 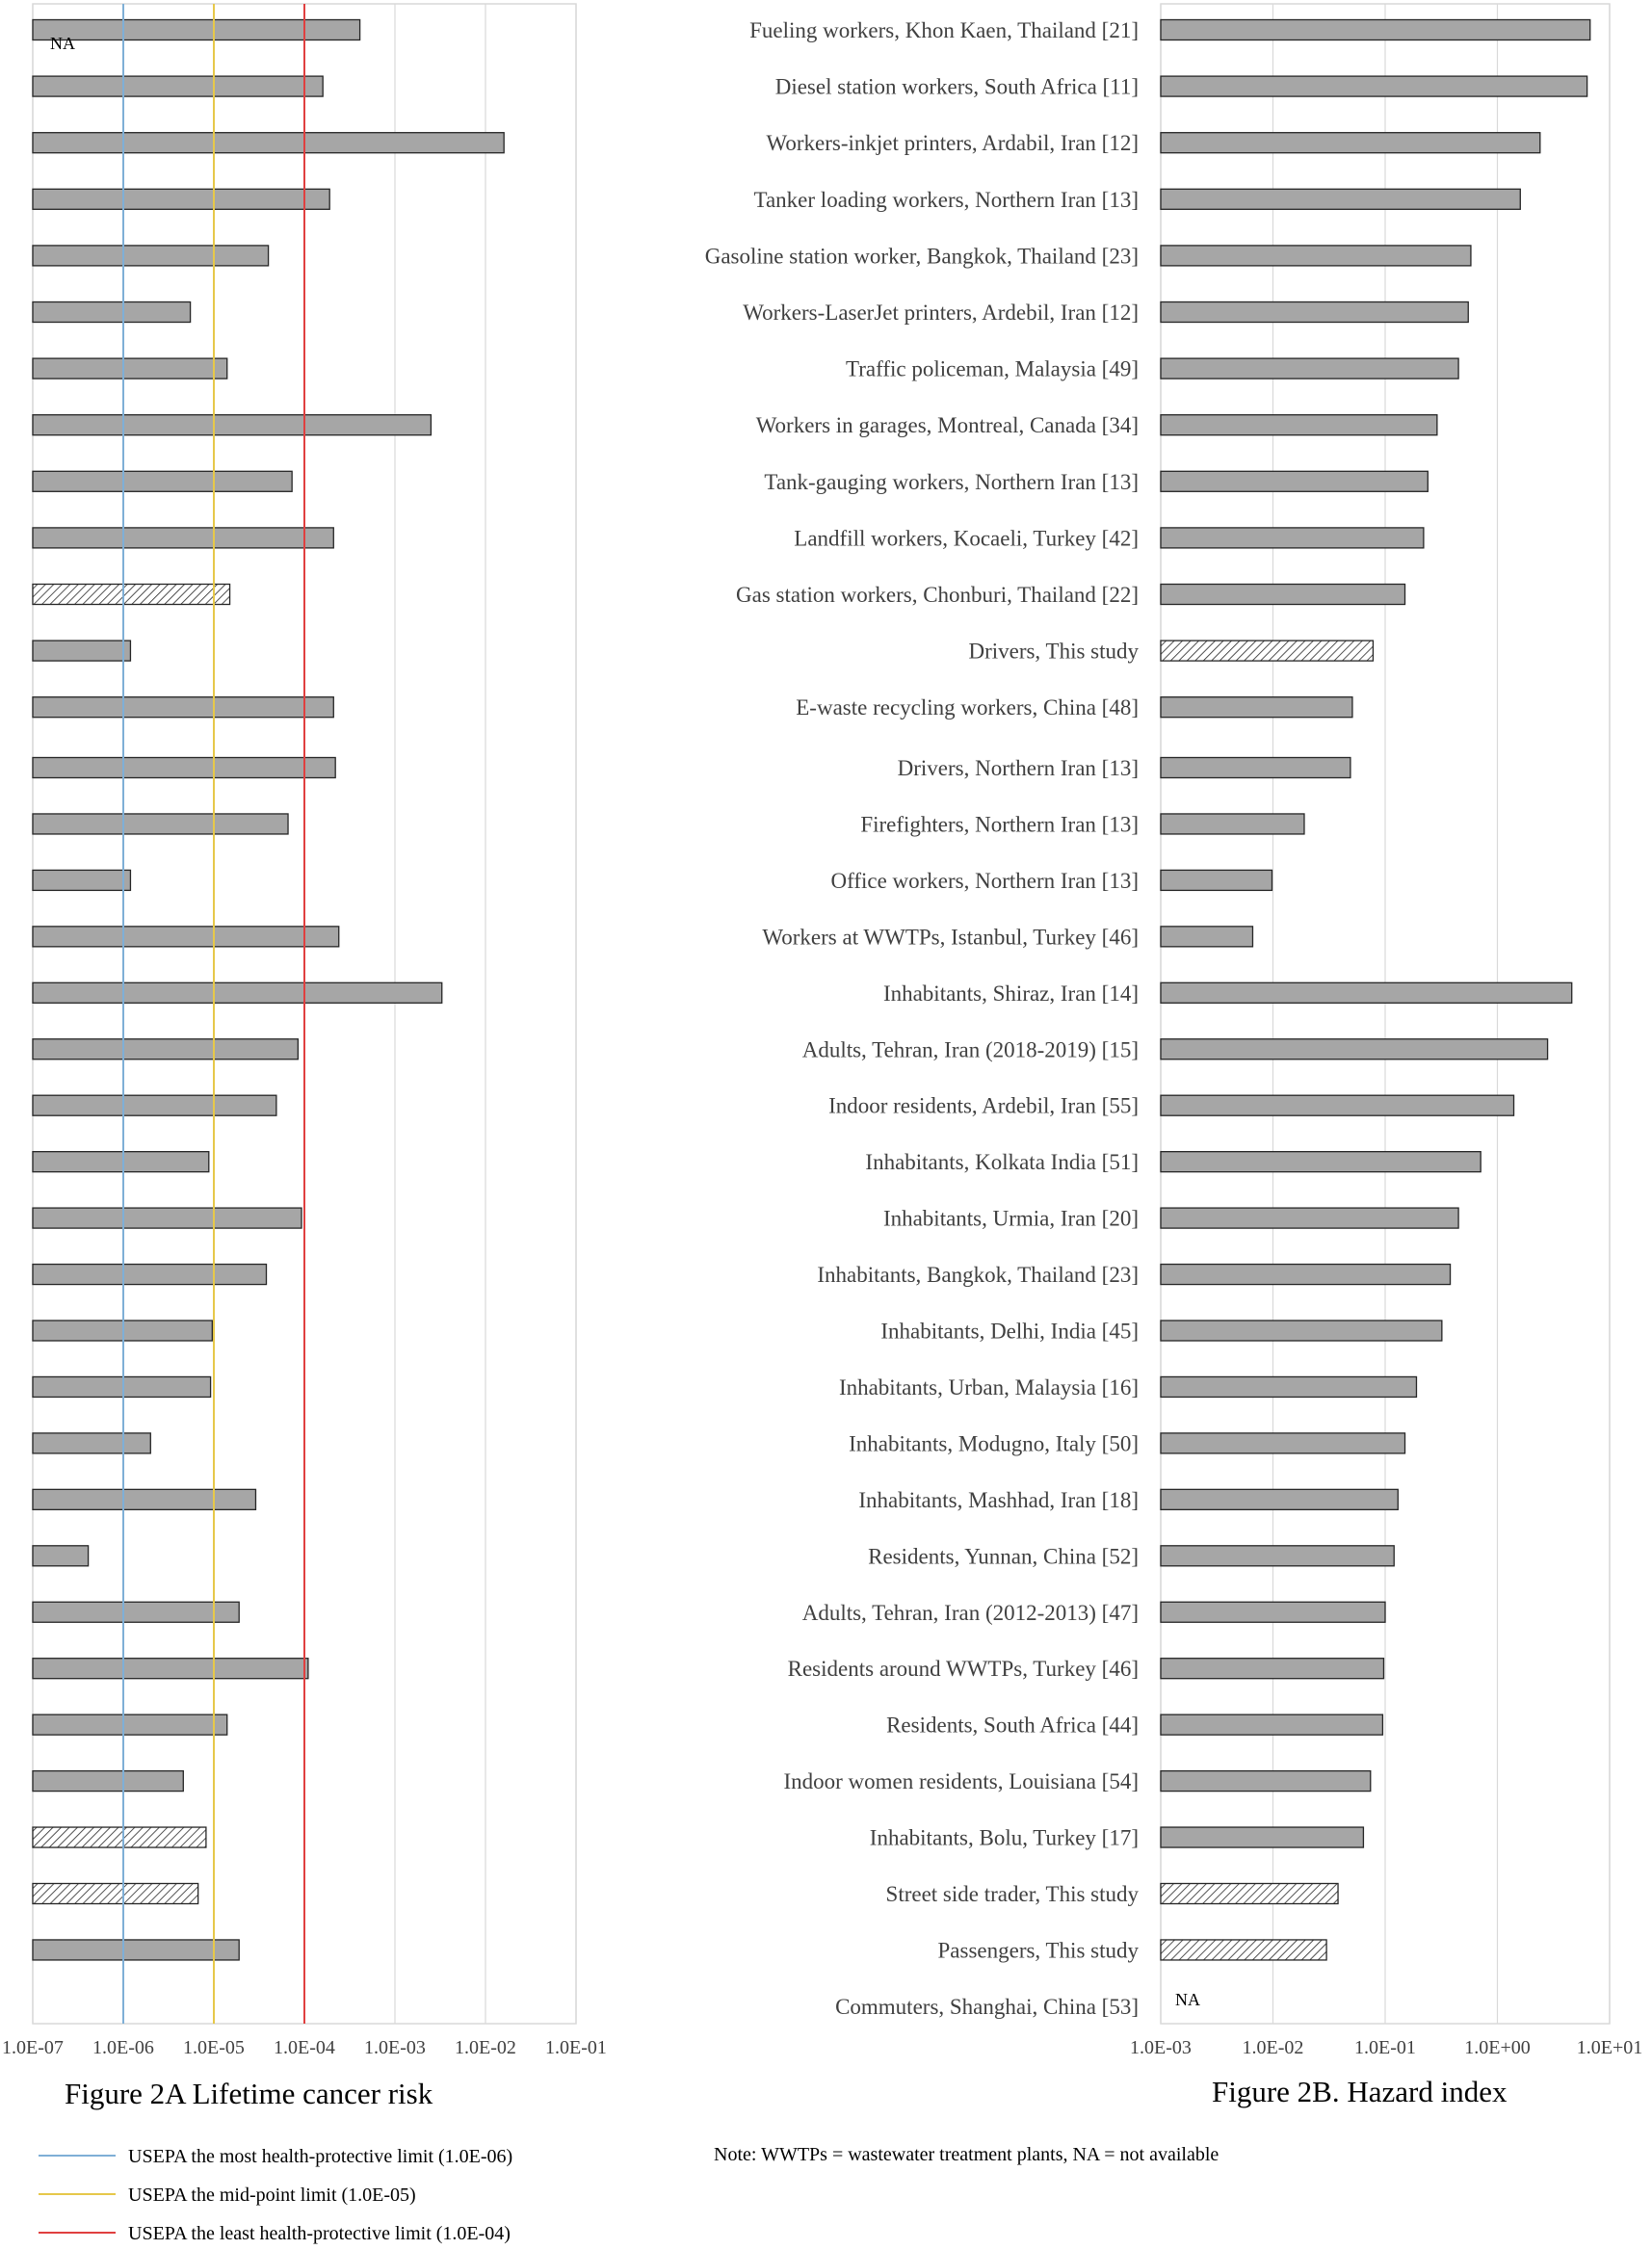 What do you see at coordinates (1018, 768) in the screenshot?
I see `category-label: Drivers, Northern Iran [13]` at bounding box center [1018, 768].